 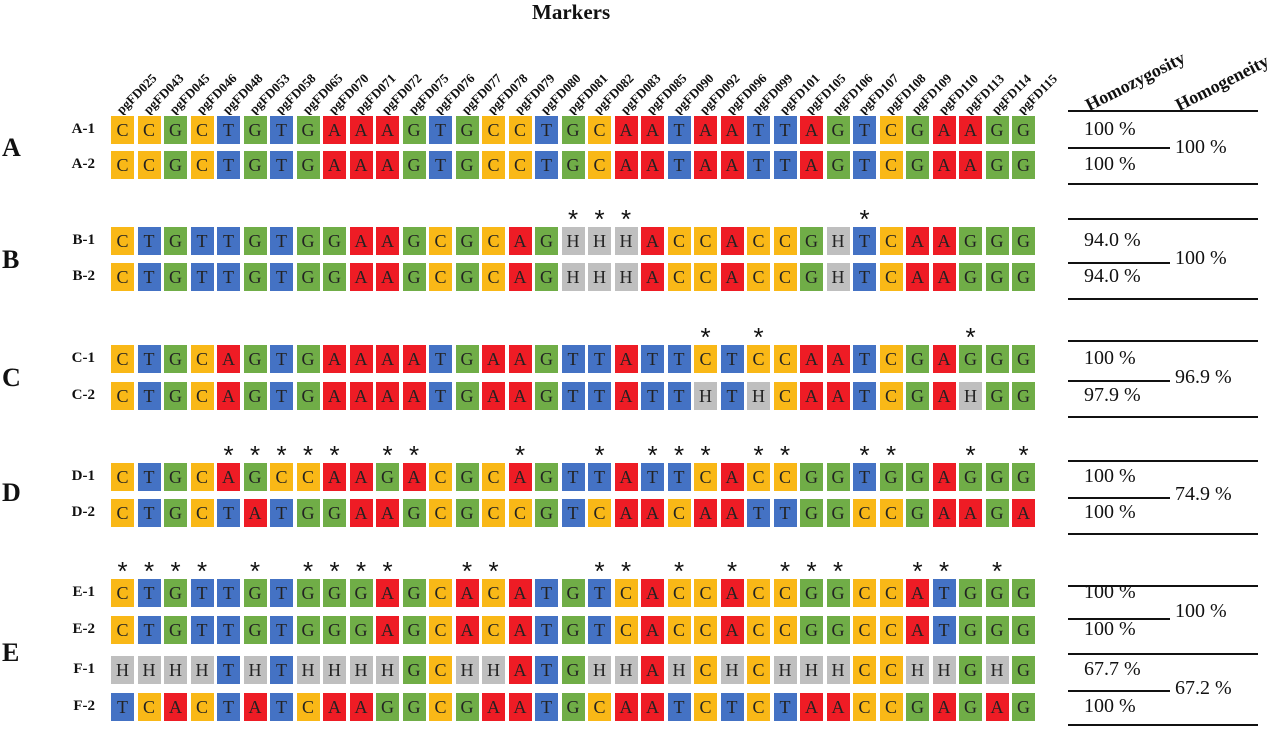 What do you see at coordinates (1112, 395) in the screenshot?
I see `homozygosity-value: 97.9 %` at bounding box center [1112, 395].